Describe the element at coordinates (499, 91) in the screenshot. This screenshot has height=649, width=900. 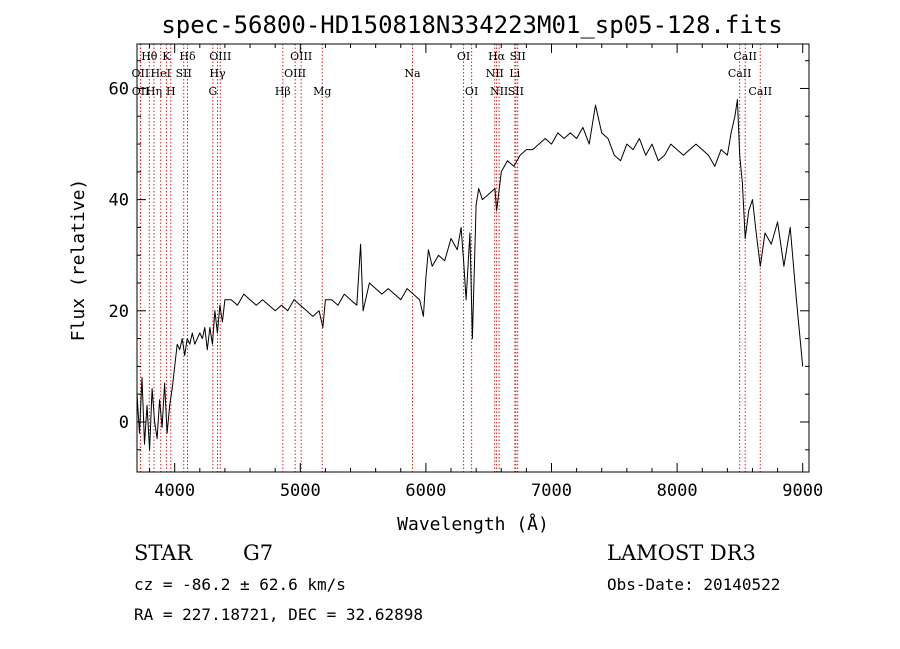
I see `line-label-21: NII` at that location.